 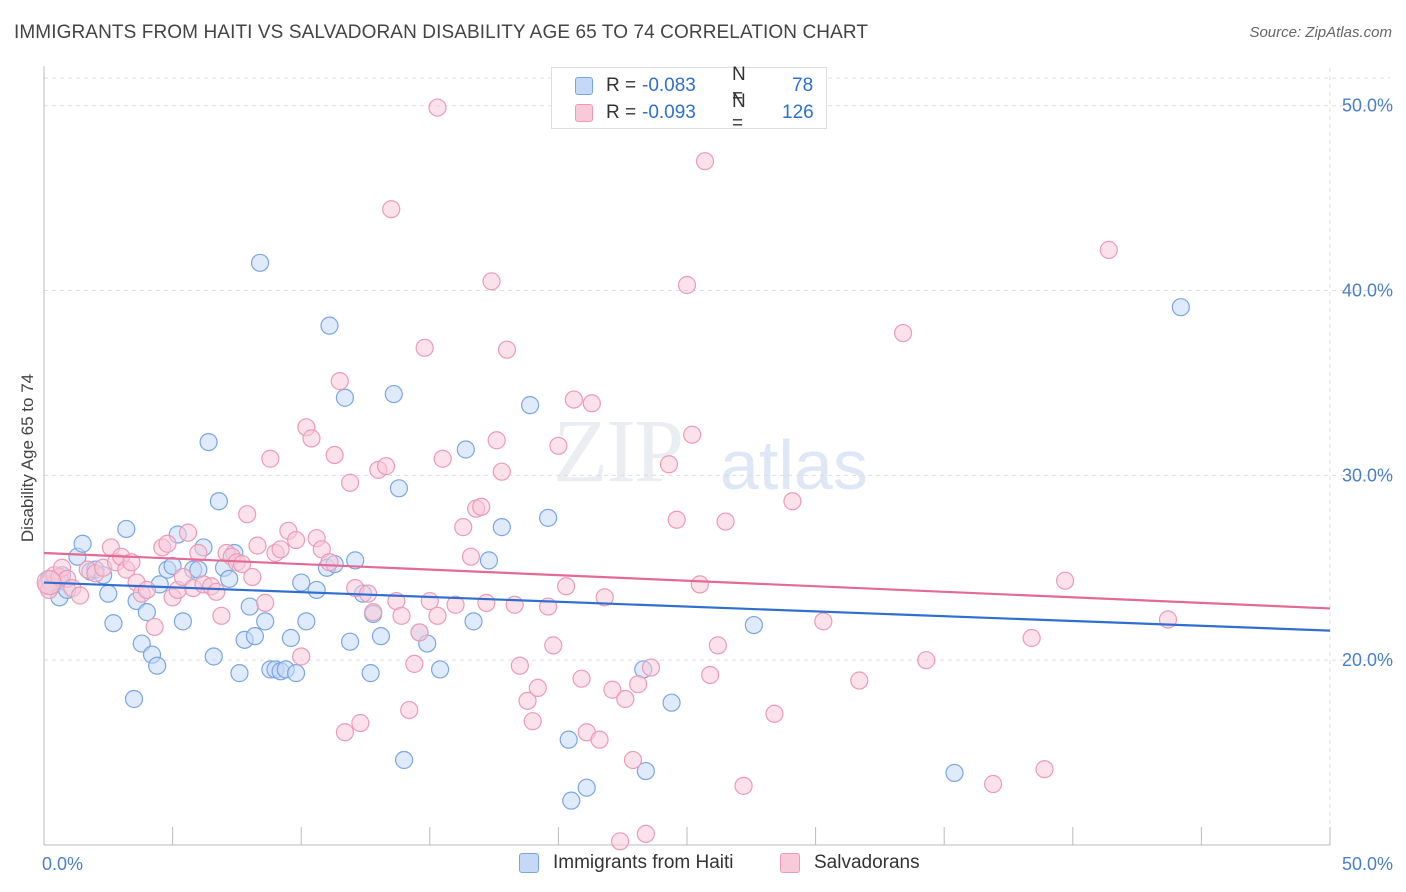 What do you see at coordinates (682, 85) in the screenshot?
I see `legend-row-haiti: R = -0.083 N = 78` at bounding box center [682, 85].